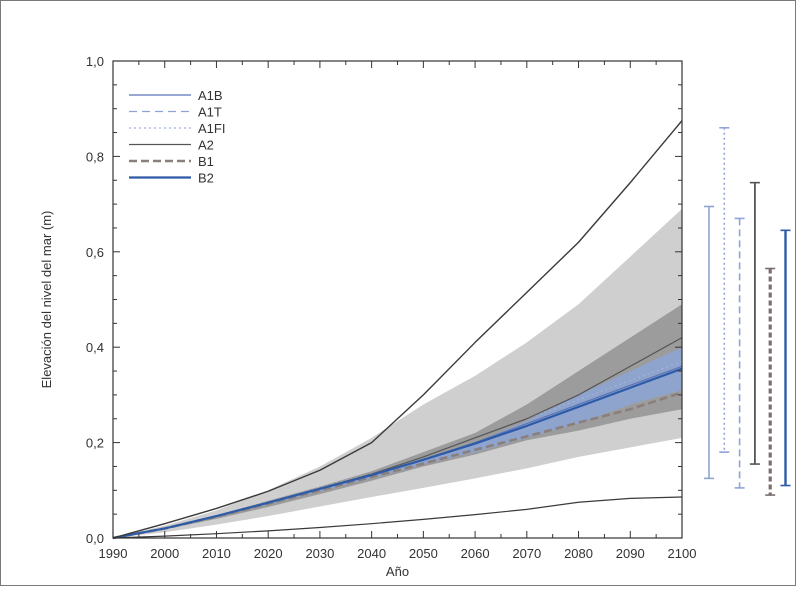 The height and width of the screenshot is (590, 796). What do you see at coordinates (630, 553) in the screenshot?
I see `x-tick-label: 2090` at bounding box center [630, 553].